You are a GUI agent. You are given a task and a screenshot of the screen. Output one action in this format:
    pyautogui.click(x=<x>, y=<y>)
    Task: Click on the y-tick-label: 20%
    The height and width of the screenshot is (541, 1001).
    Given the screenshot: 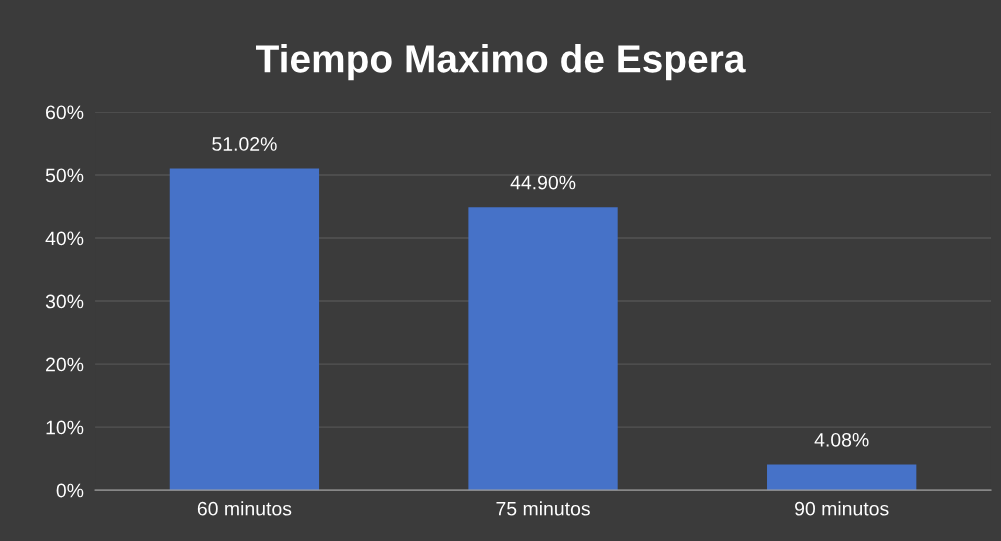 What is the action you would take?
    pyautogui.click(x=65, y=364)
    